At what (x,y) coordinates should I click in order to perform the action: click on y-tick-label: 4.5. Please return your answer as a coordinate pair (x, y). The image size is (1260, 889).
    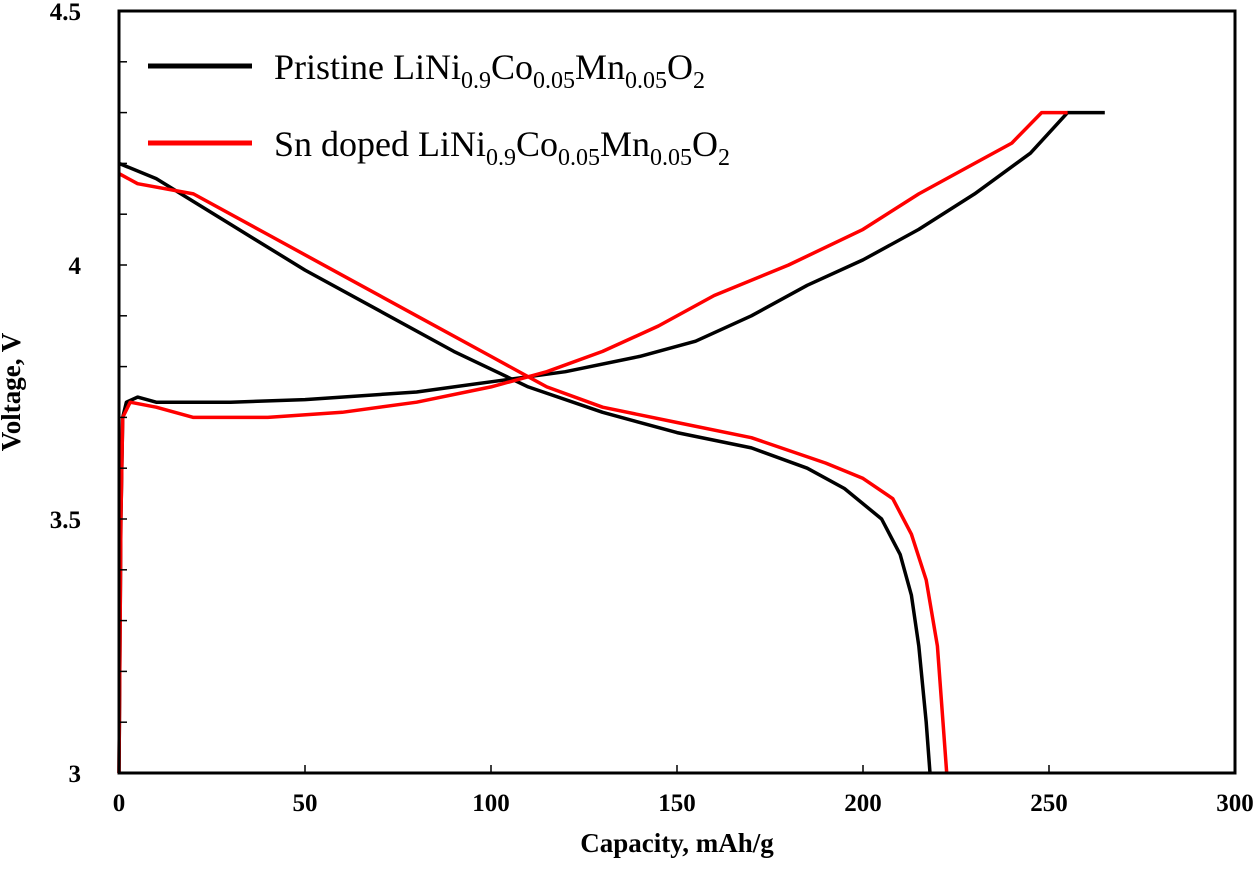
    Looking at the image, I should click on (65, 13).